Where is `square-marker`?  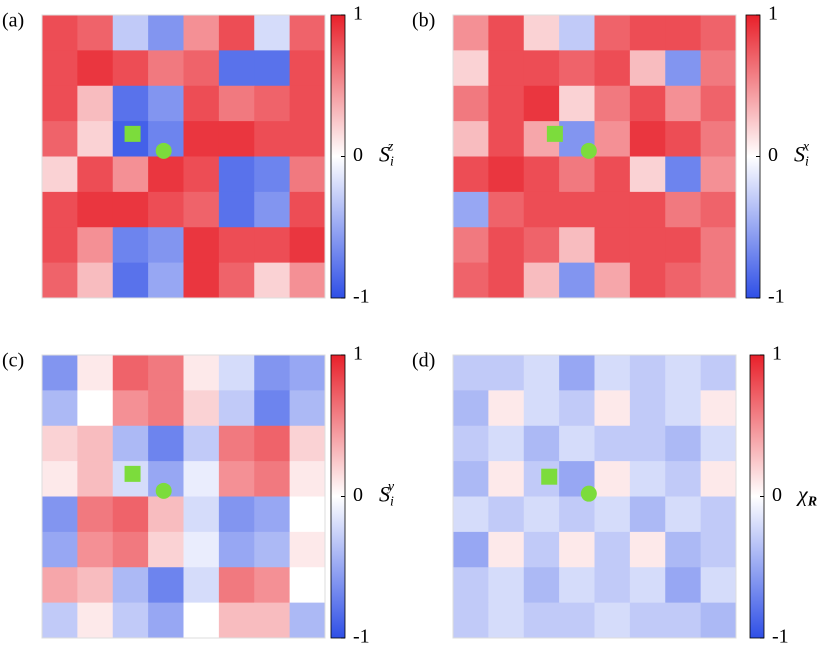
square-marker is located at coordinates (554, 133).